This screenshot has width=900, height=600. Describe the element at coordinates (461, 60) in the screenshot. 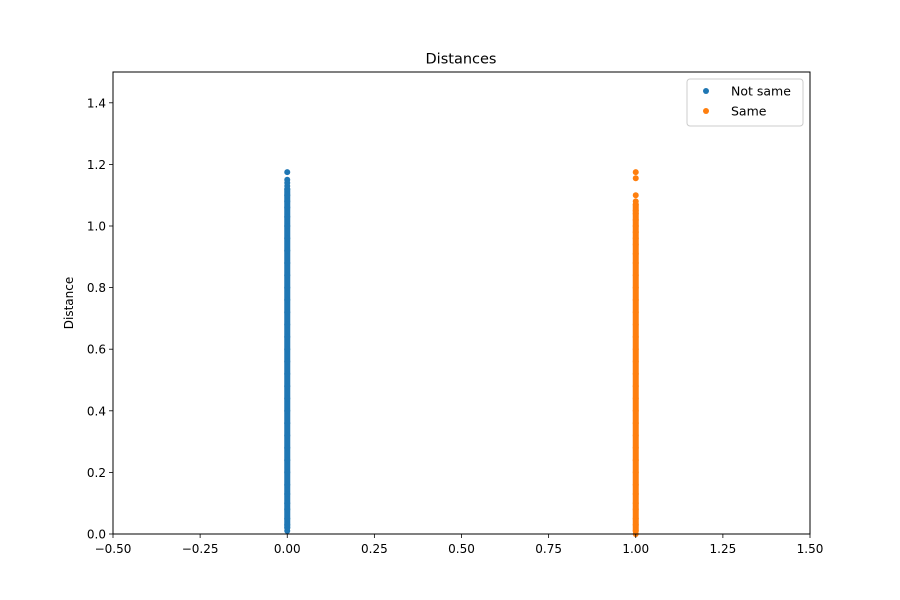

I see `chart-title: Distances` at that location.